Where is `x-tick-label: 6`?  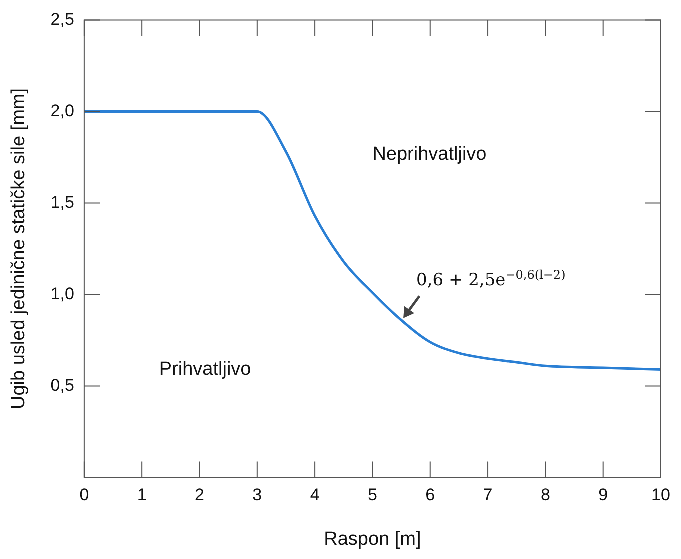
x-tick-label: 6 is located at coordinates (431, 495).